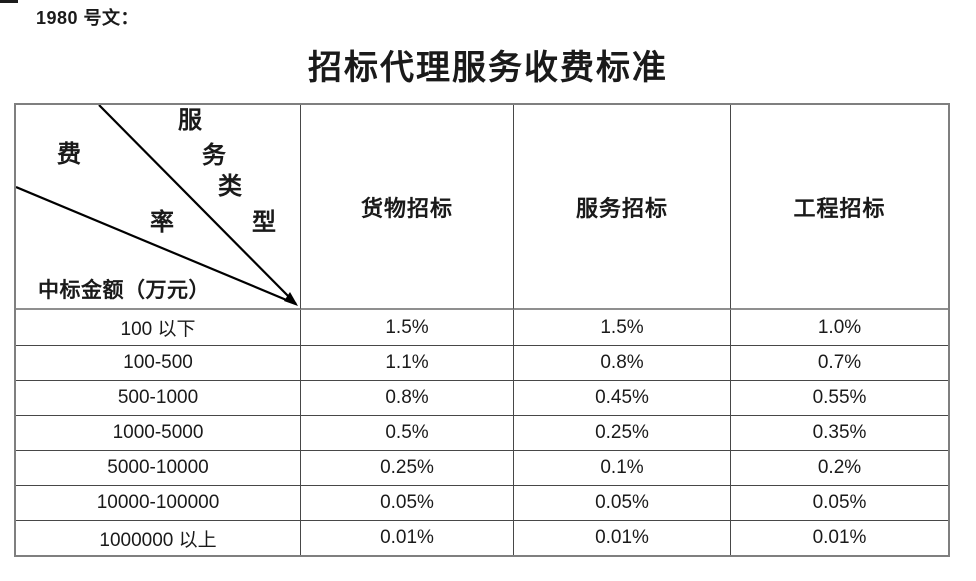 The width and height of the screenshot is (976, 581). Describe the element at coordinates (839, 207) in the screenshot. I see `column-header-works-bidding: 工程招标` at that location.